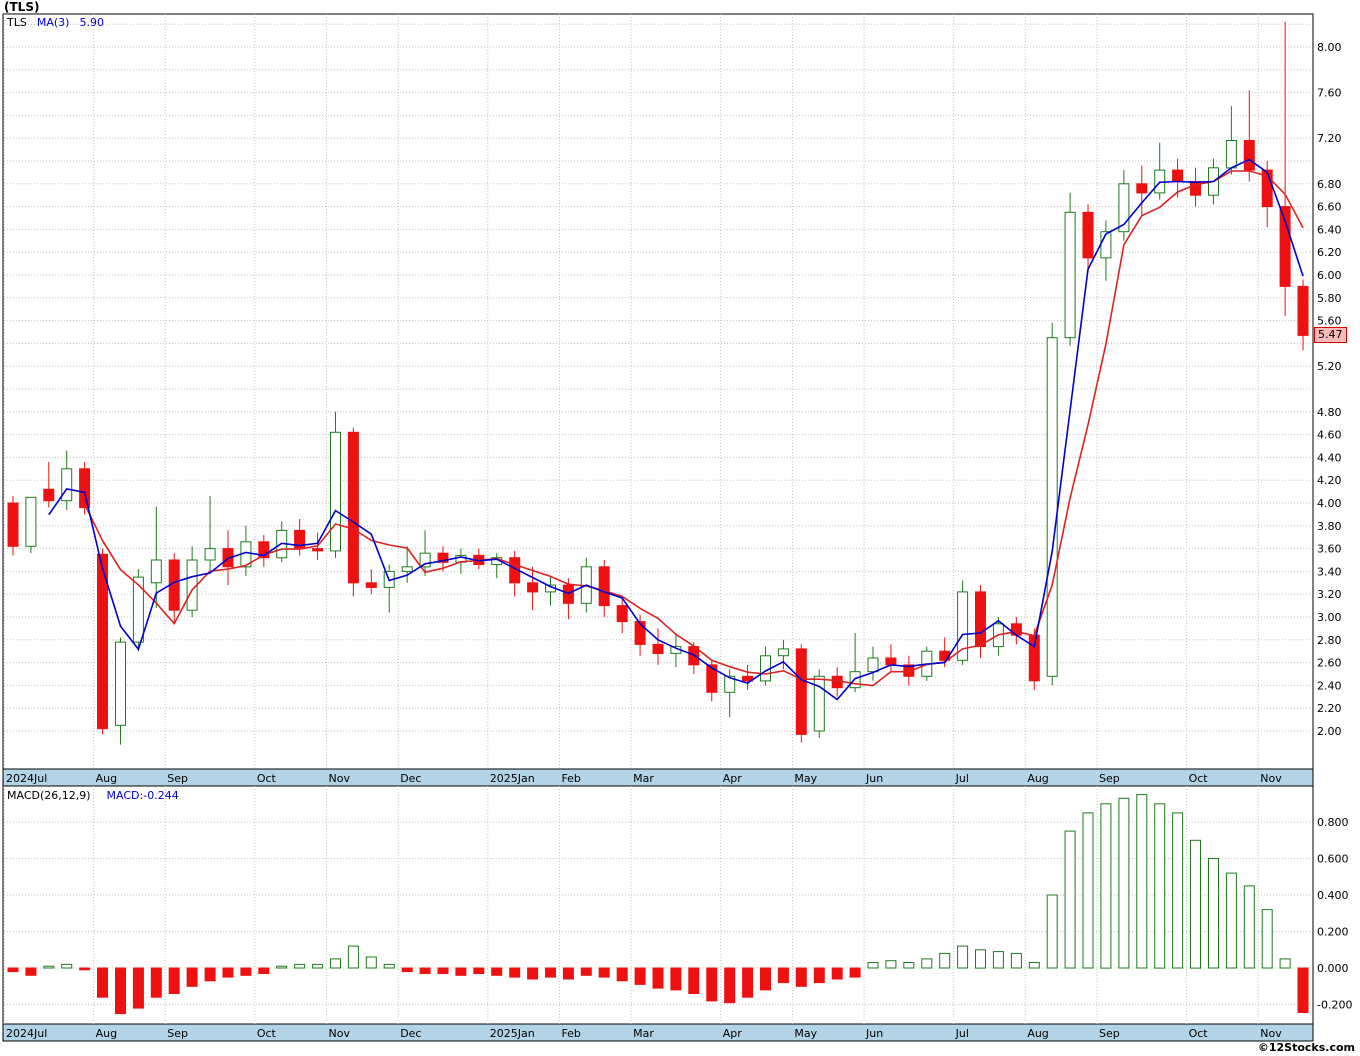  Describe the element at coordinates (1333, 968) in the screenshot. I see `macd-axis-label: 0.000` at that location.